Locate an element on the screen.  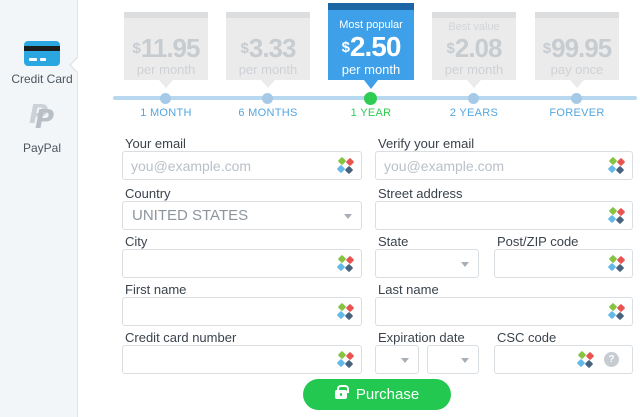
expiration-year-select is located at coordinates (453, 359).